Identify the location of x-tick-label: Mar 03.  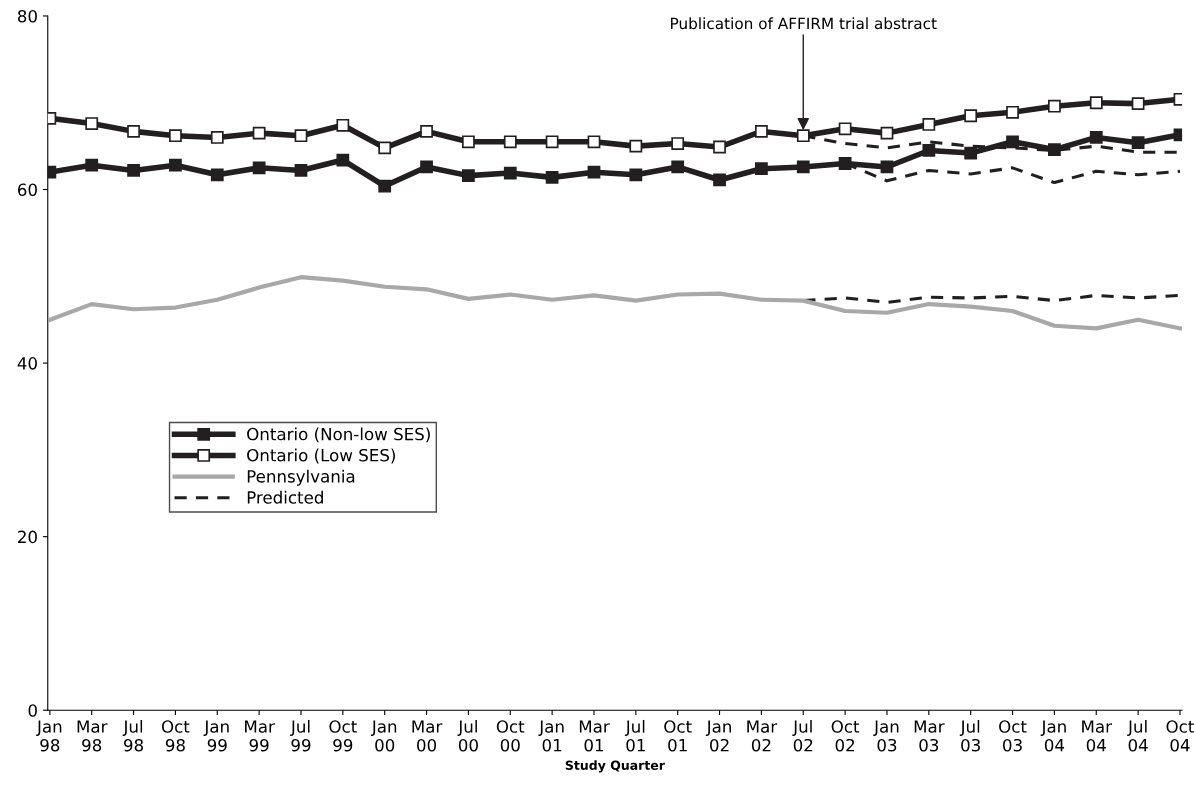
(929, 736).